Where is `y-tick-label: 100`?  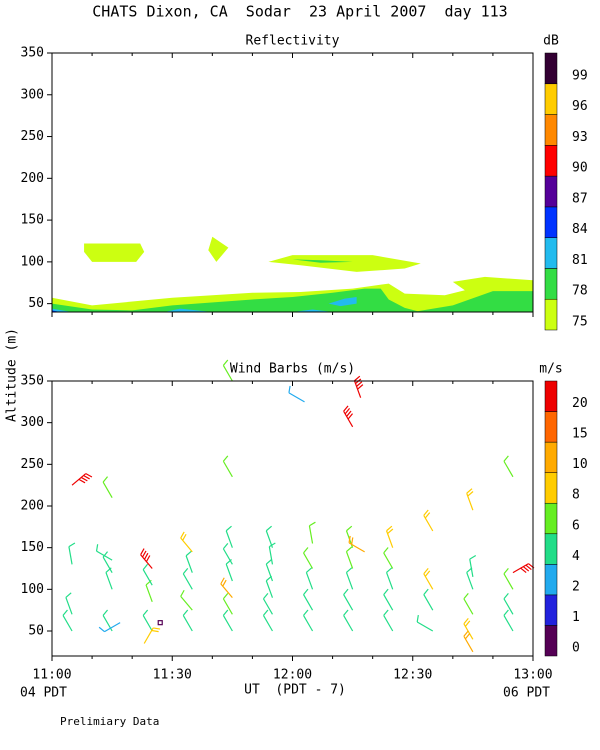
y-tick-label: 100 is located at coordinates (32, 261).